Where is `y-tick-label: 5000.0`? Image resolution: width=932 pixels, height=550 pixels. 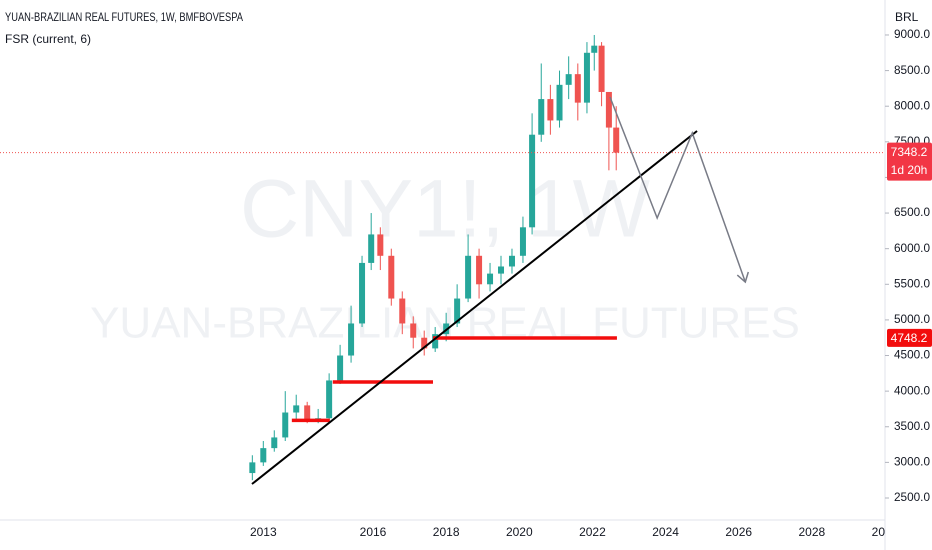
y-tick-label: 5000.0 is located at coordinates (912, 319).